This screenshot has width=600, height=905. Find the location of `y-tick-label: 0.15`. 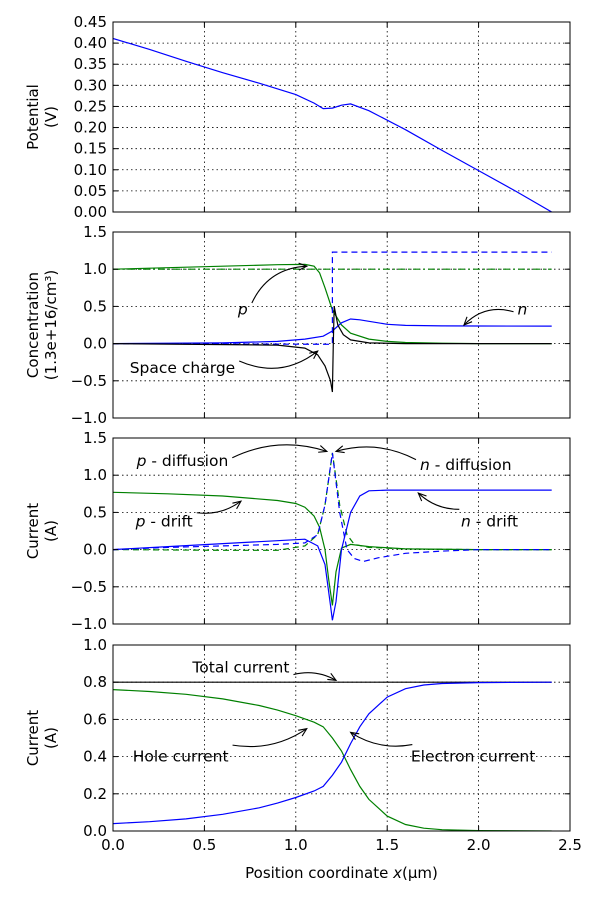

y-tick-label: 0.15 is located at coordinates (90, 149).